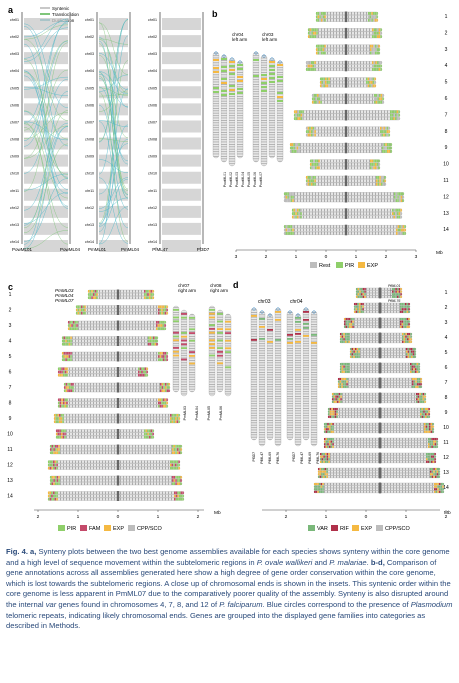 This screenshot has height=683, width=459. I want to click on panel-c-series-1: PmML03, so click(64, 290).